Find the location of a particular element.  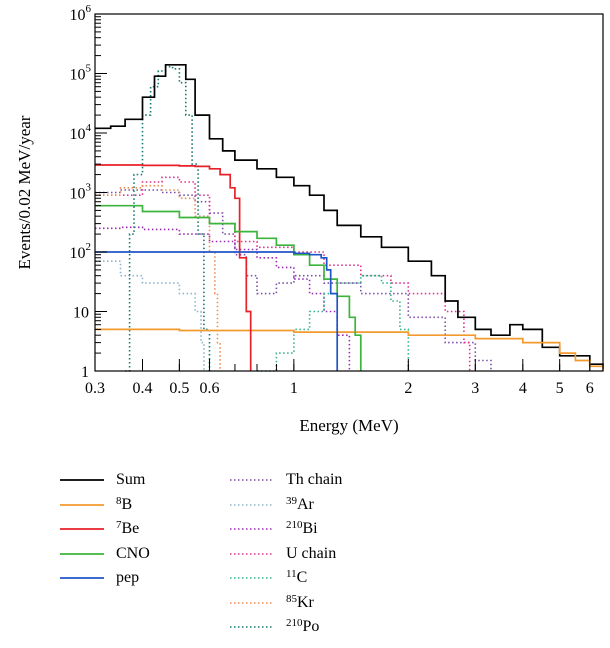

x-tick-label: 0.3 is located at coordinates (95, 388).